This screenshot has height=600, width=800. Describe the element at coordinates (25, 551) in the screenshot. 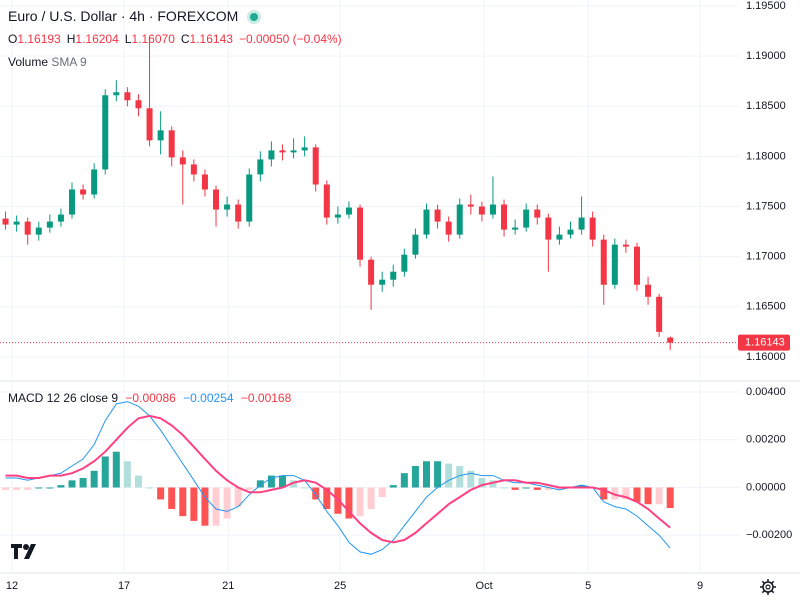

I see `tradingview-logo` at that location.